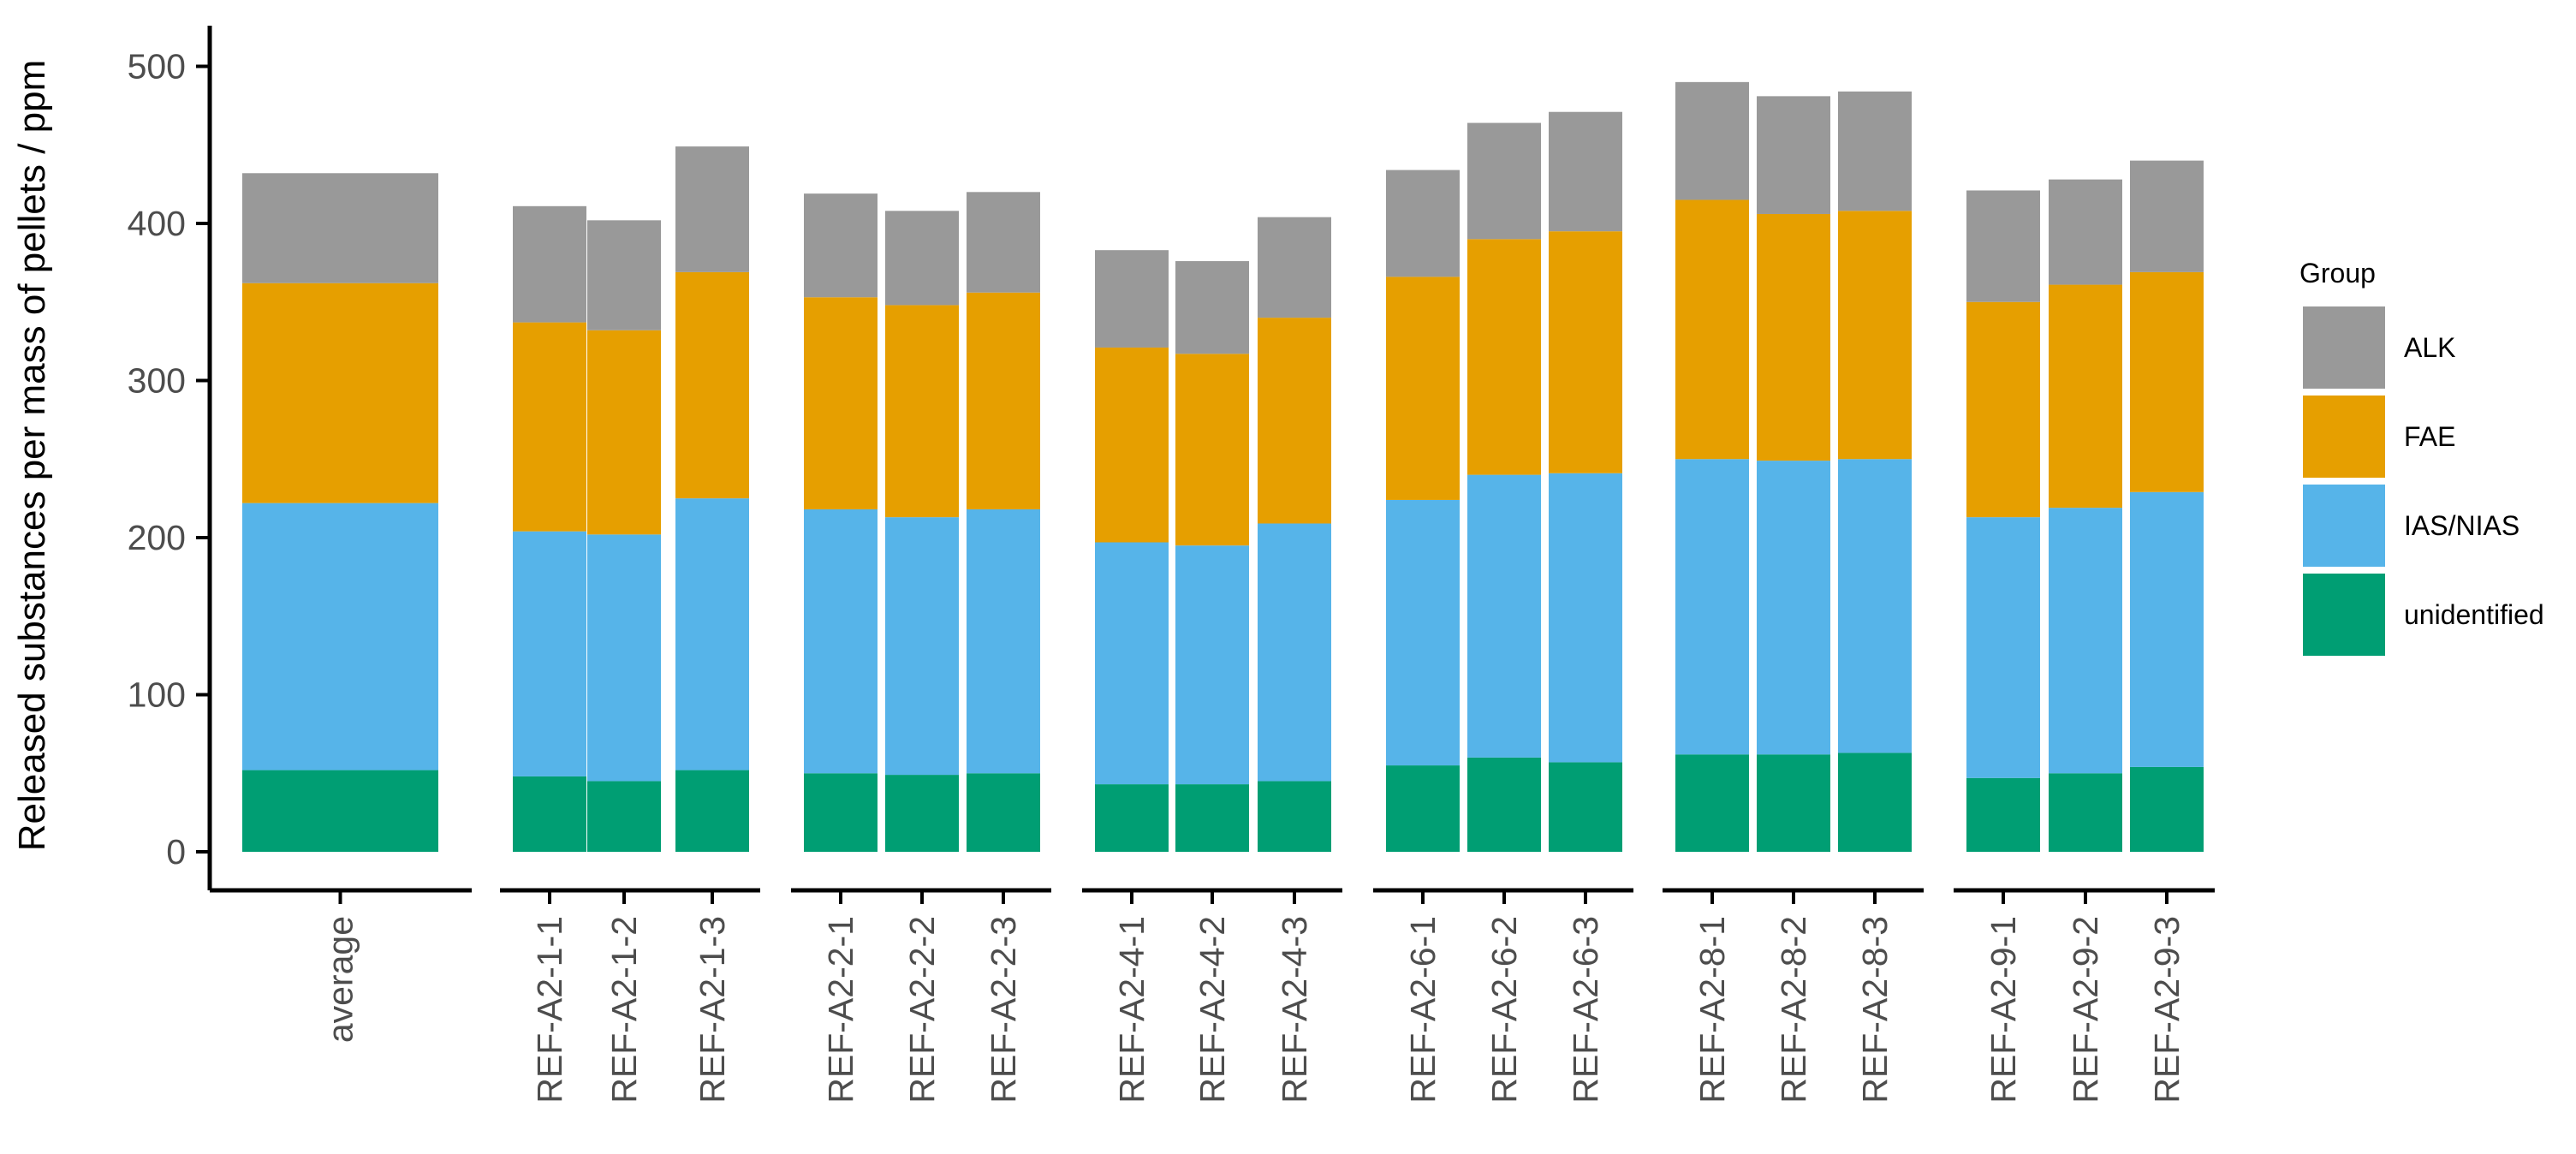  I want to click on x-tick-label: REF-A2-8-3, so click(1875, 1009).